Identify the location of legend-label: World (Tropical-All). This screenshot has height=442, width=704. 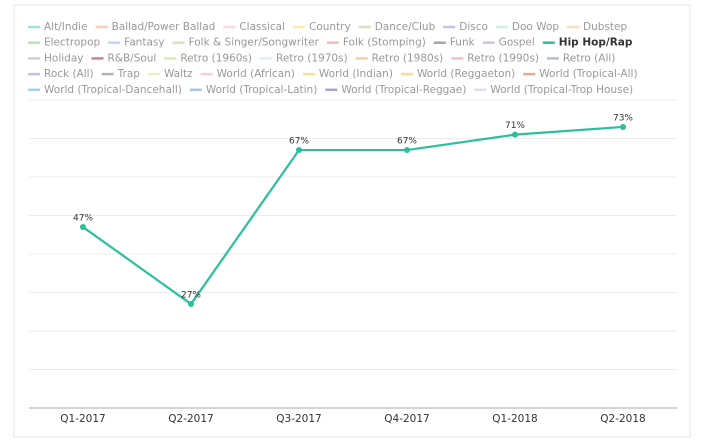
(588, 74).